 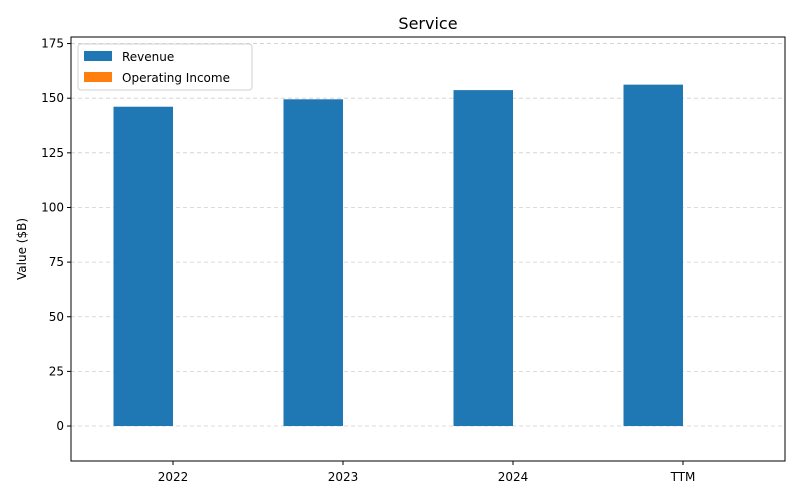 What do you see at coordinates (683, 477) in the screenshot?
I see `x-tick-label: TTM` at bounding box center [683, 477].